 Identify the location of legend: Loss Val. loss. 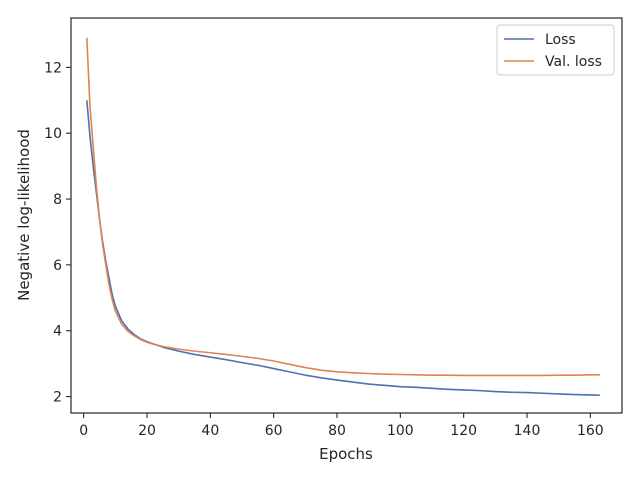
(555, 50).